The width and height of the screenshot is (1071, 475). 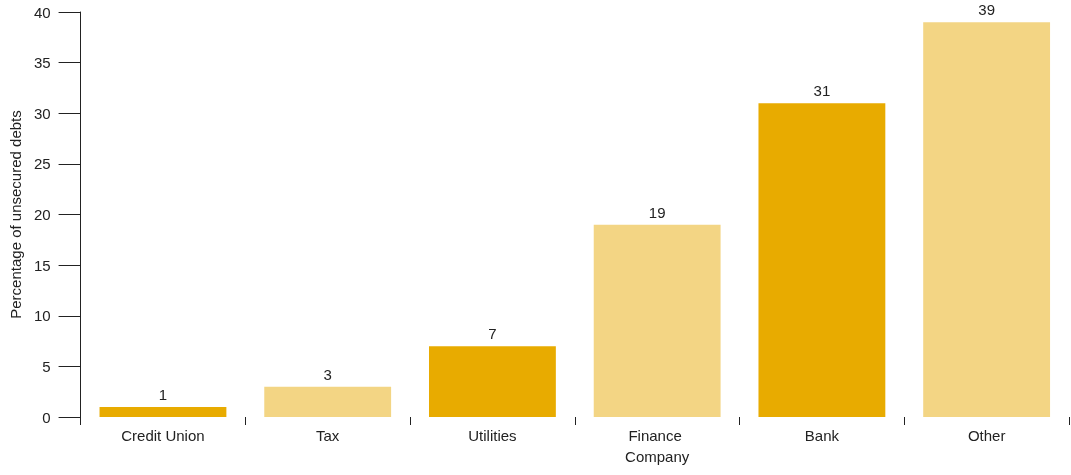 What do you see at coordinates (42, 214) in the screenshot?
I see `y-tick-label: 20` at bounding box center [42, 214].